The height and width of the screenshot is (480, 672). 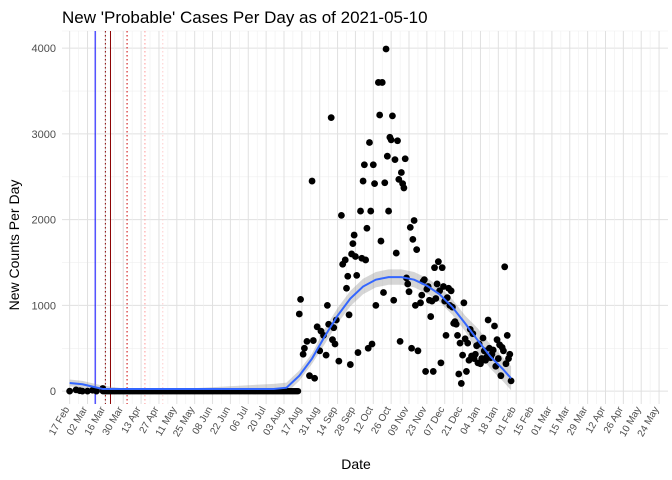 I want to click on y-tick-label: 3000, so click(x=44, y=135).